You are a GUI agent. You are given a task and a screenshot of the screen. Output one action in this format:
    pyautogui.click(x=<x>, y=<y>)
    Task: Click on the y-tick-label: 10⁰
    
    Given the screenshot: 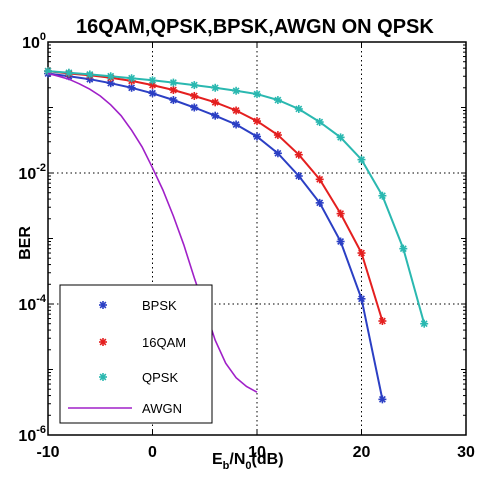 What is the action you would take?
    pyautogui.click(x=34, y=41)
    